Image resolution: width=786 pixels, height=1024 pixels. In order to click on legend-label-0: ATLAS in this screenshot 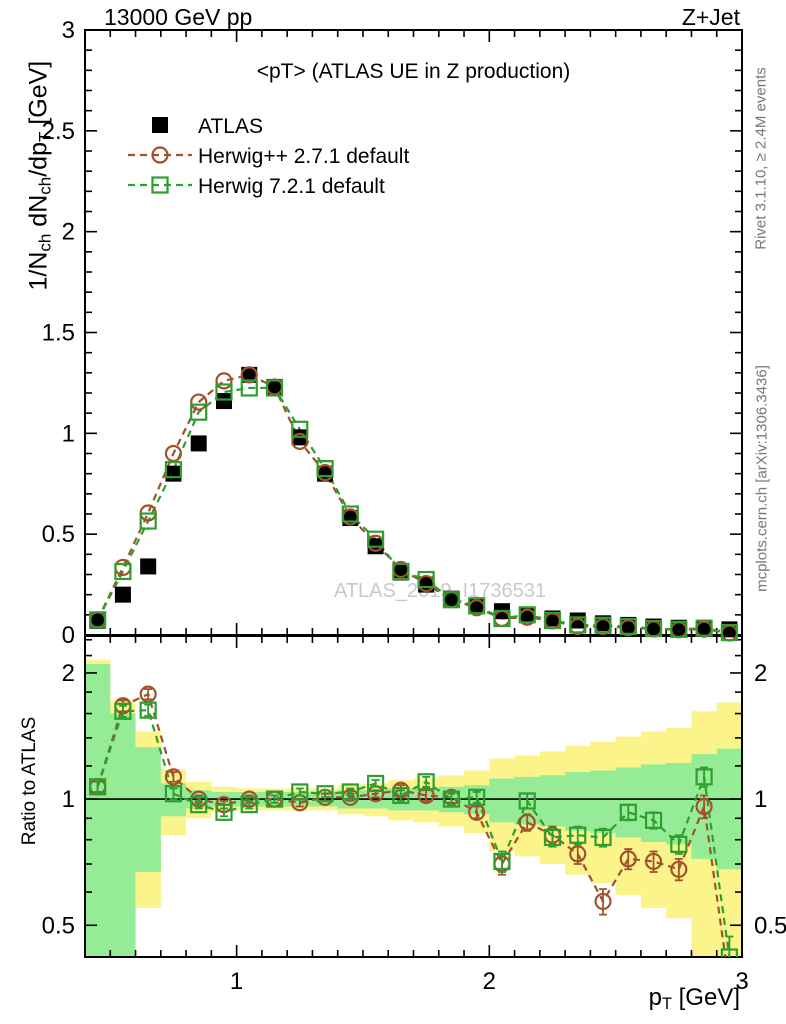, I will do `click(230, 126)`.